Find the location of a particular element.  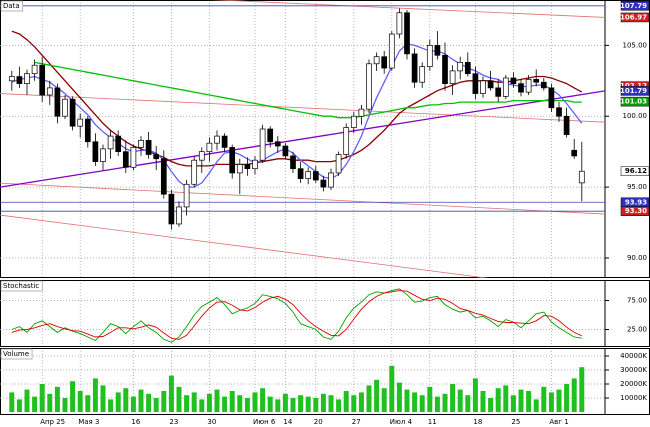

oscillator-line is located at coordinates (296, 315).